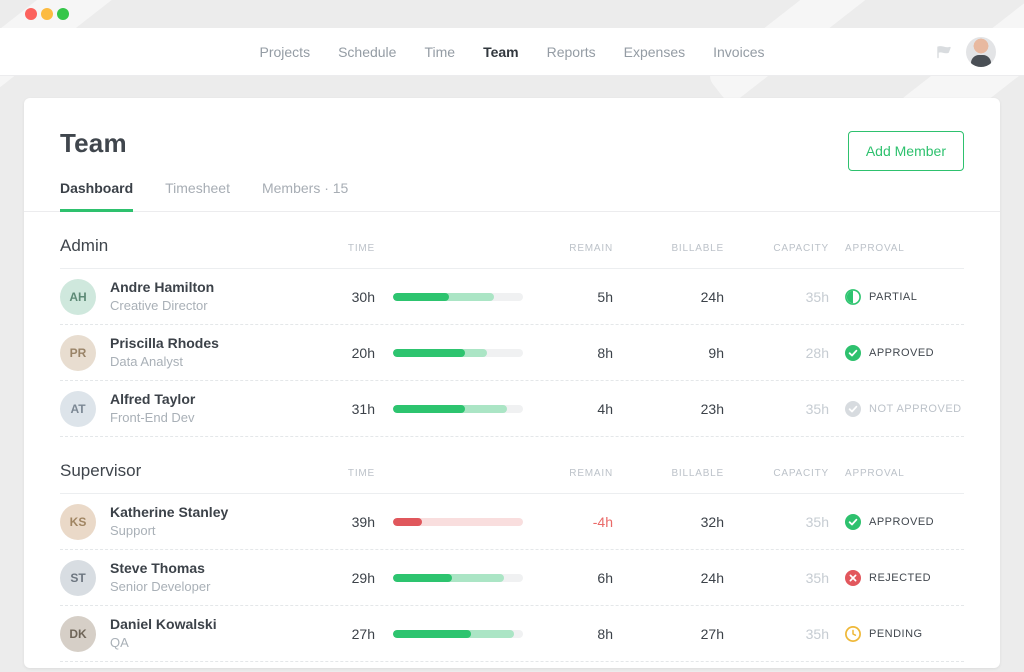 The height and width of the screenshot is (672, 1024). What do you see at coordinates (712, 521) in the screenshot?
I see `billable-value: 32h` at bounding box center [712, 521].